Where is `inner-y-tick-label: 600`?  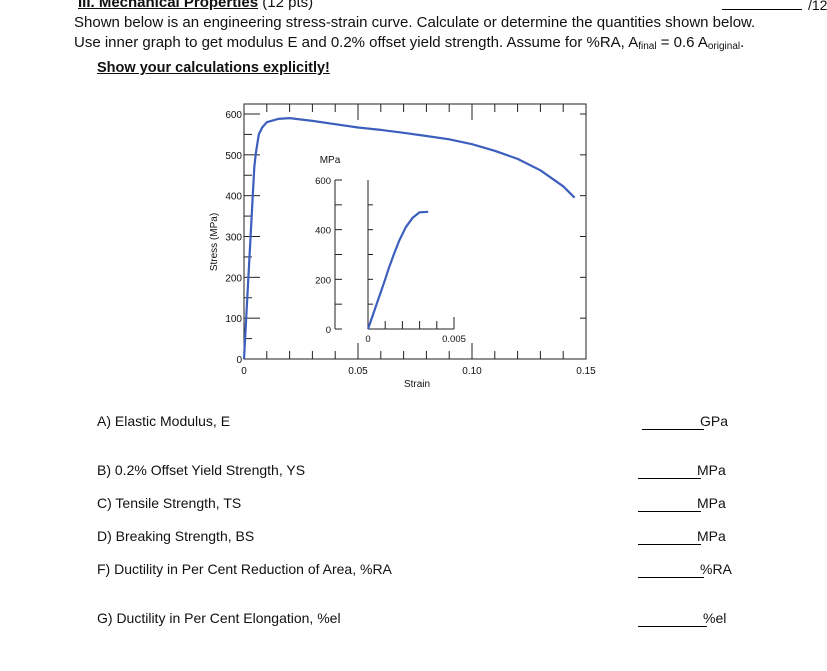
inner-y-tick-label: 600 is located at coordinates (323, 181).